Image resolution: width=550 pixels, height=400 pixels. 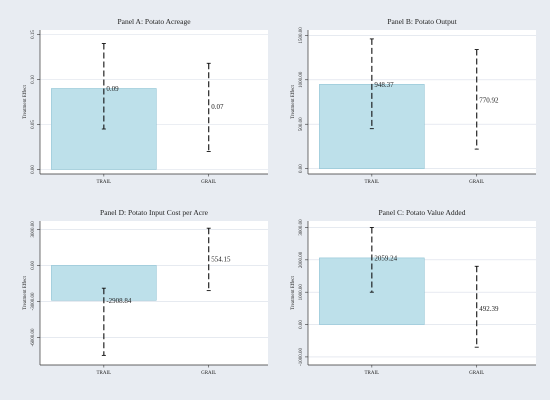 What do you see at coordinates (217, 107) in the screenshot?
I see `data-label: 0.07` at bounding box center [217, 107].